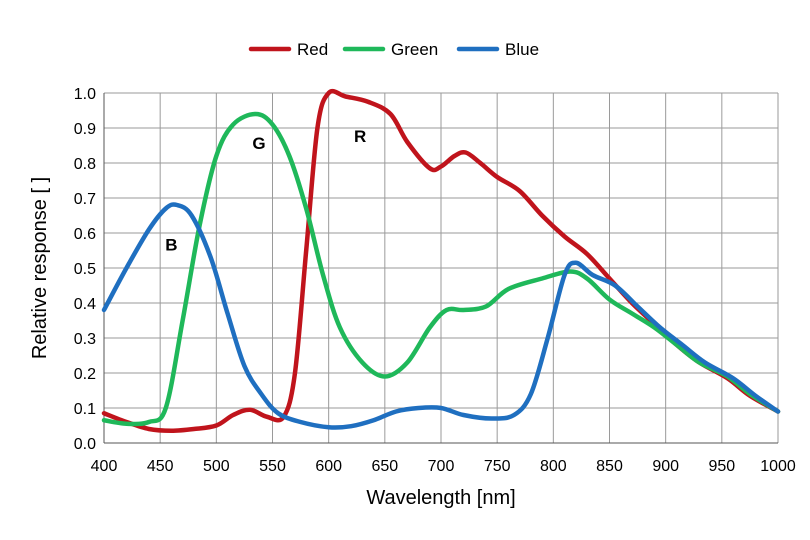 The height and width of the screenshot is (540, 810). What do you see at coordinates (85, 164) in the screenshot?
I see `y-tick-label: 0.8` at bounding box center [85, 164].